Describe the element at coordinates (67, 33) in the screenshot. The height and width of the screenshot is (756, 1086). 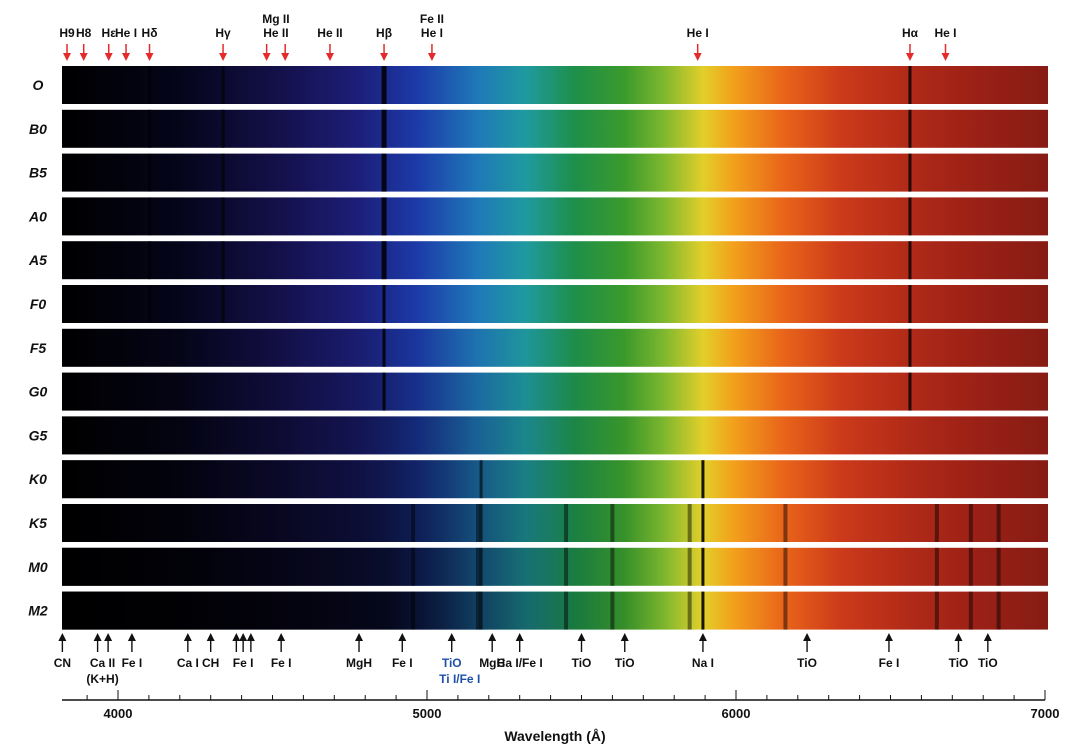
I see `top-line-label: H9` at that location.